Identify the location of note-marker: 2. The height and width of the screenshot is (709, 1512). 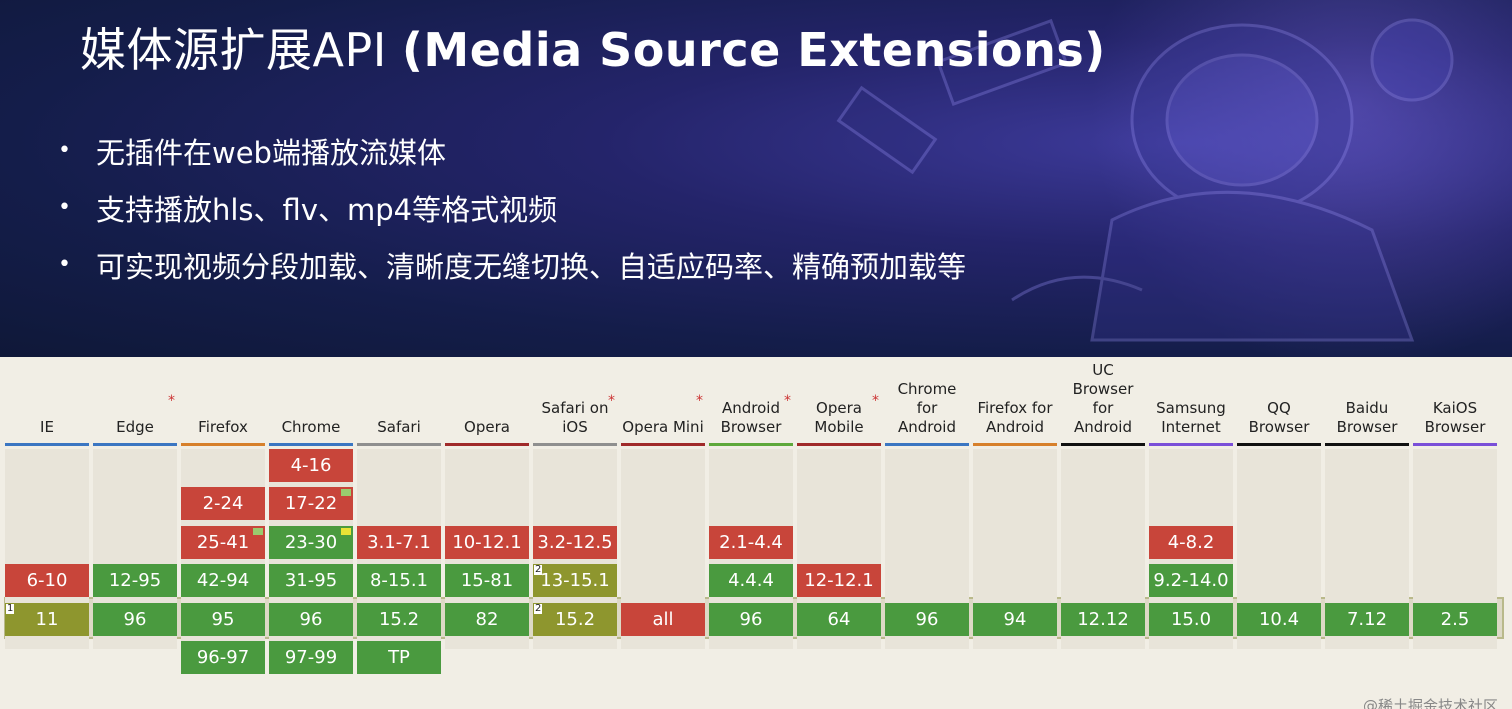
(538, 608).